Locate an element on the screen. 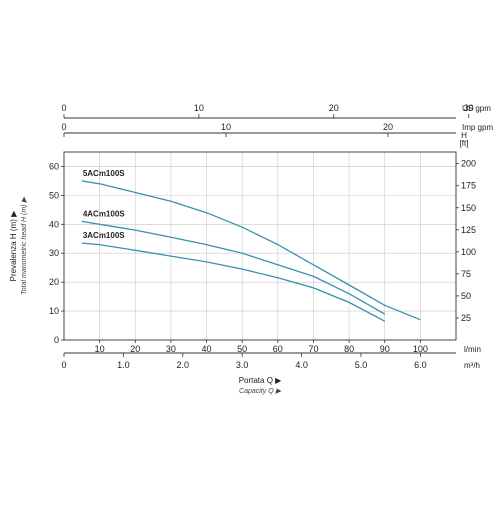  ft-tick-label: 25 is located at coordinates (466, 318).